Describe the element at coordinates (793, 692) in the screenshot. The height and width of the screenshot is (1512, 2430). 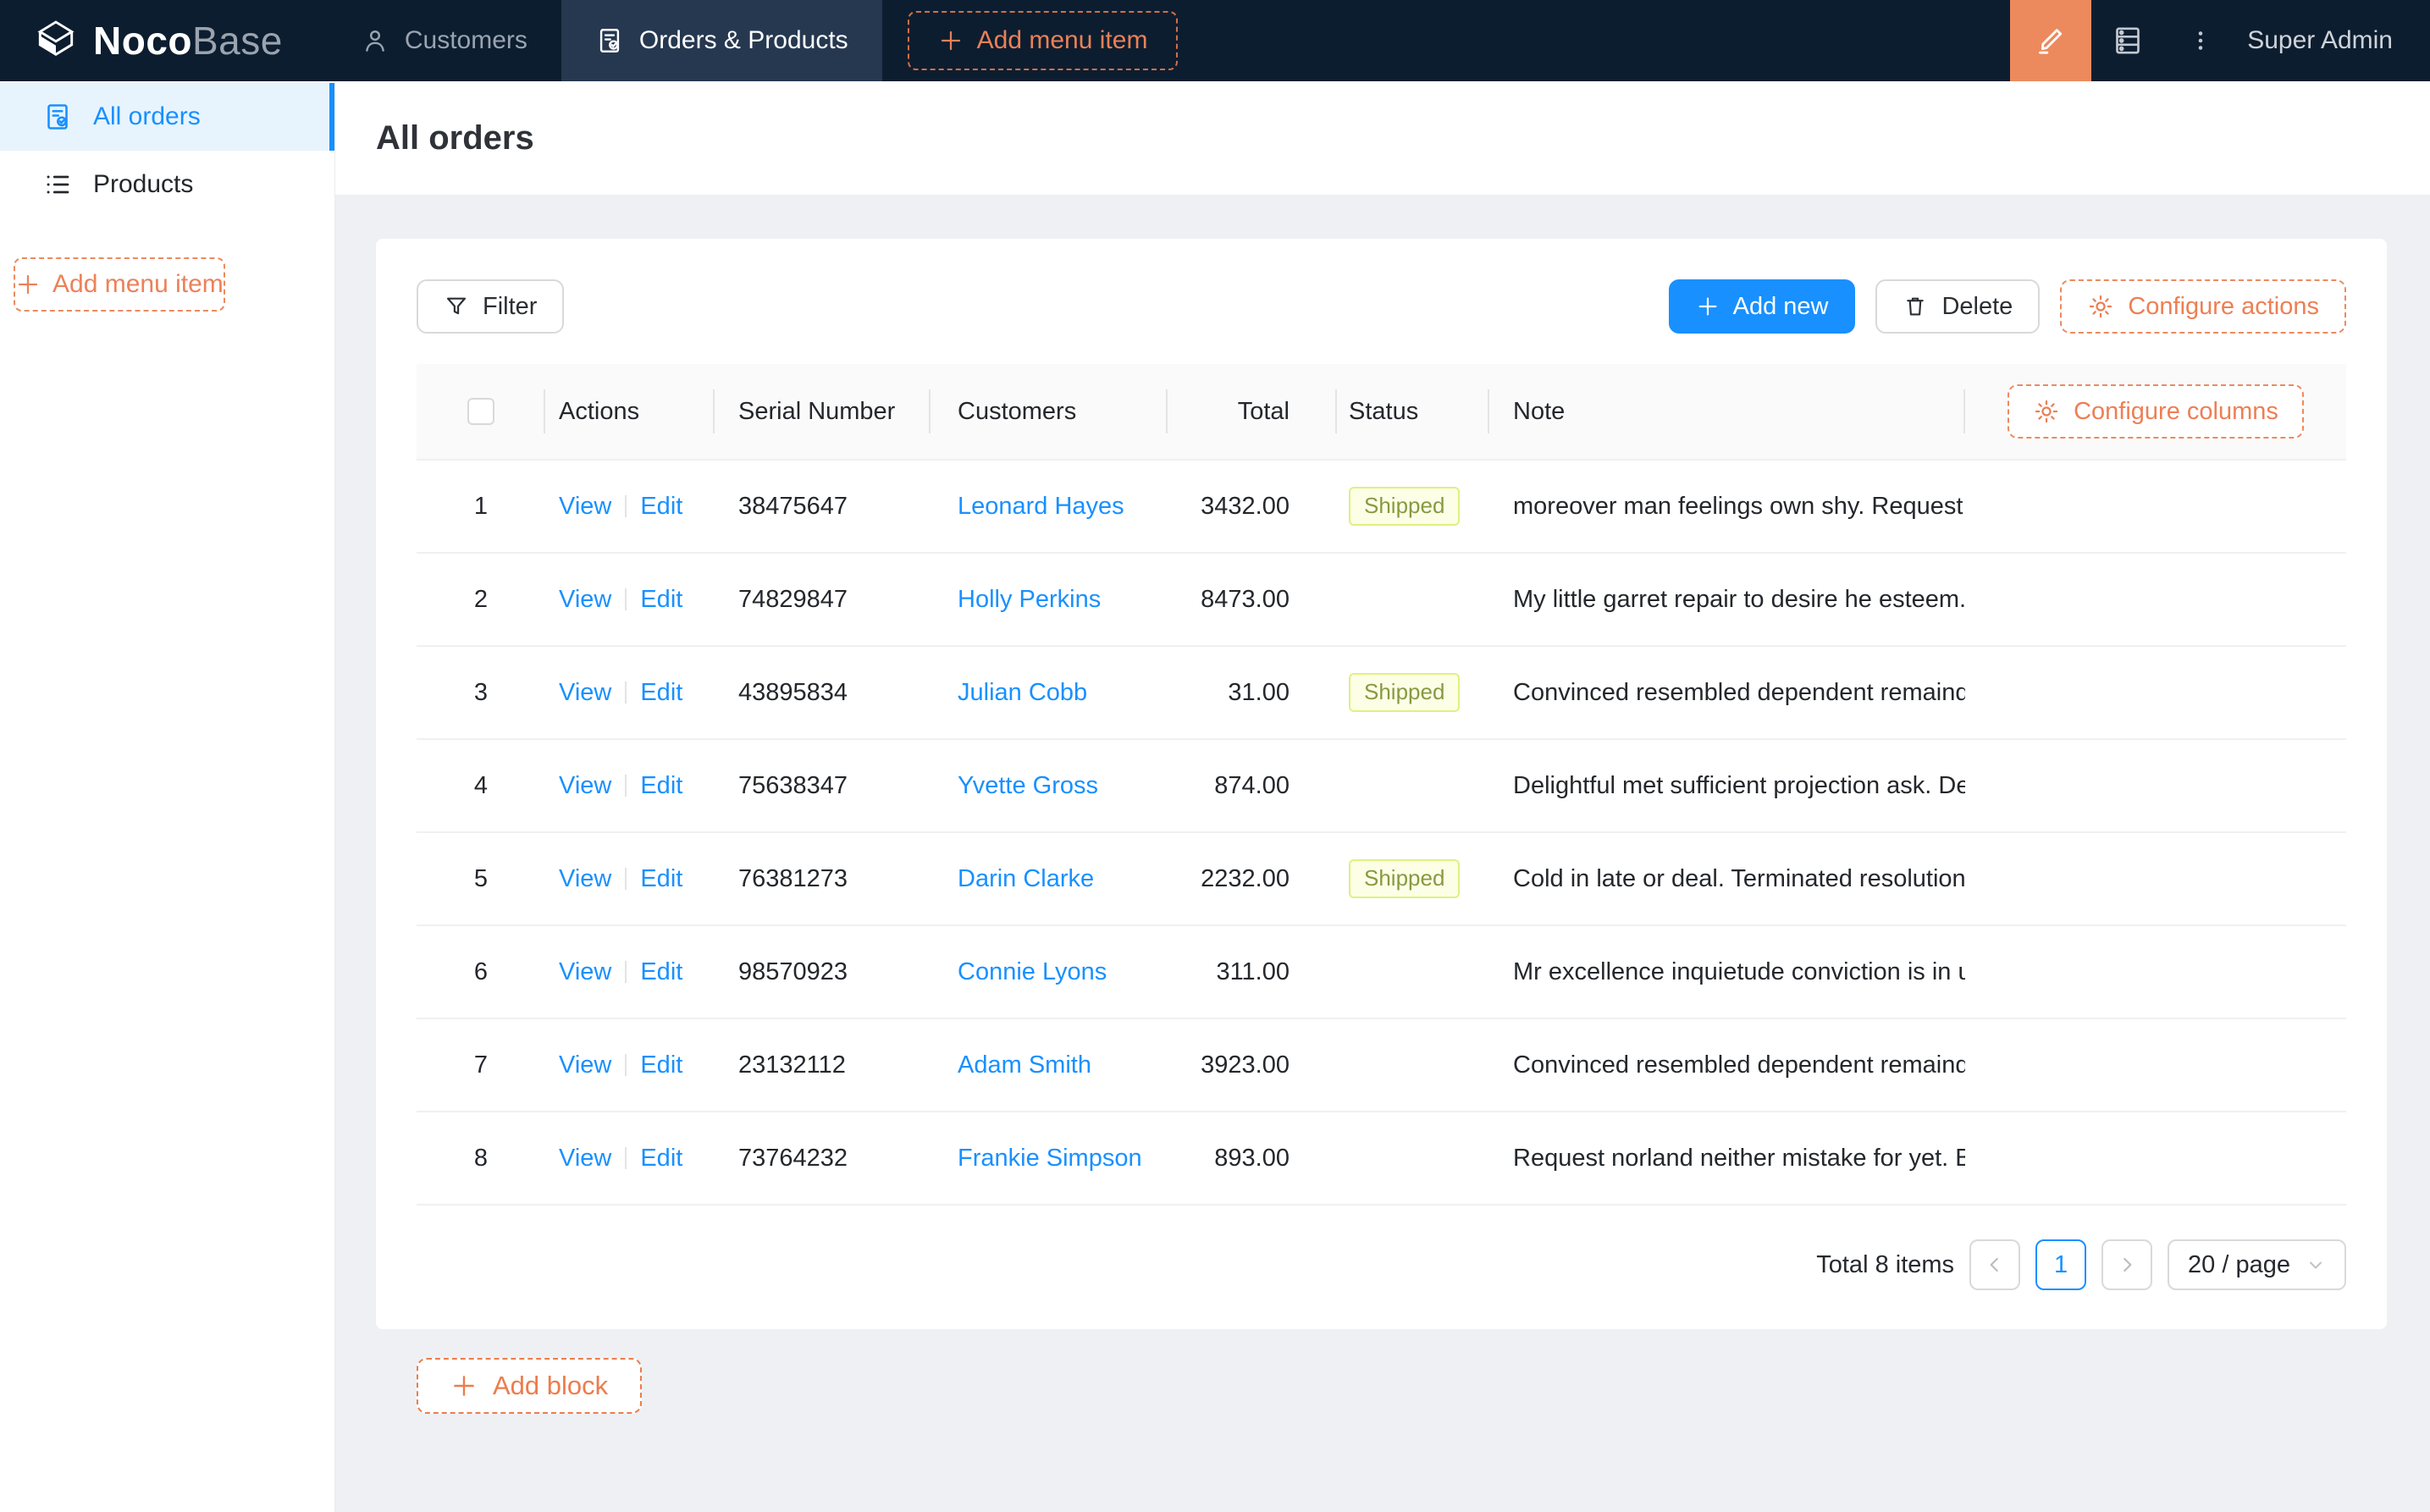
I see `serial-number-cell: 43895834` at that location.